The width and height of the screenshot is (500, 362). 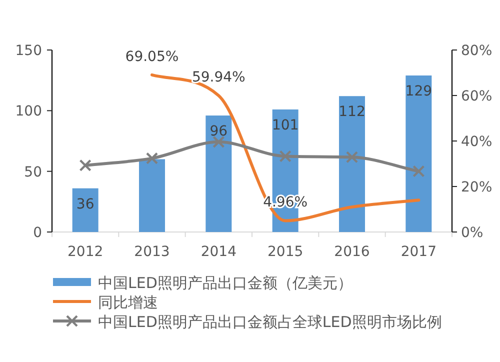 What do you see at coordinates (476, 96) in the screenshot?
I see `y2-tick-label: 60%` at bounding box center [476, 96].